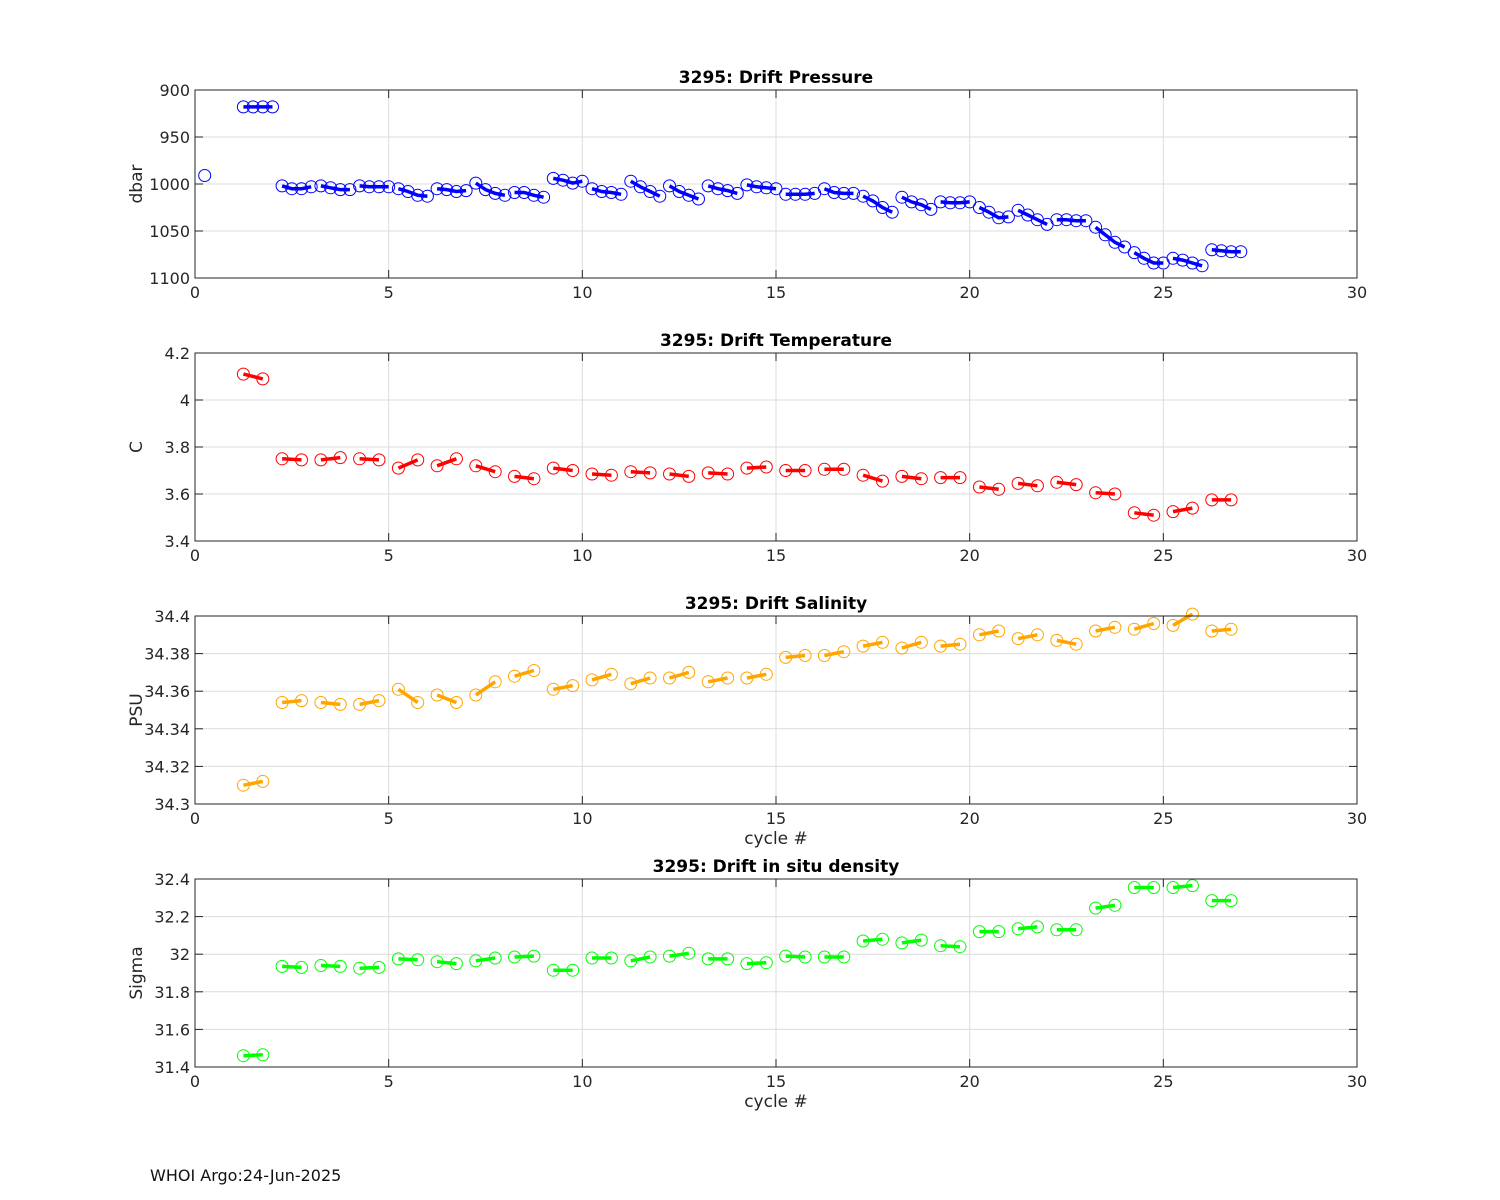 The width and height of the screenshot is (1500, 1200). What do you see at coordinates (776, 78) in the screenshot?
I see `chart-title: 3295: Drift Pressure` at bounding box center [776, 78].